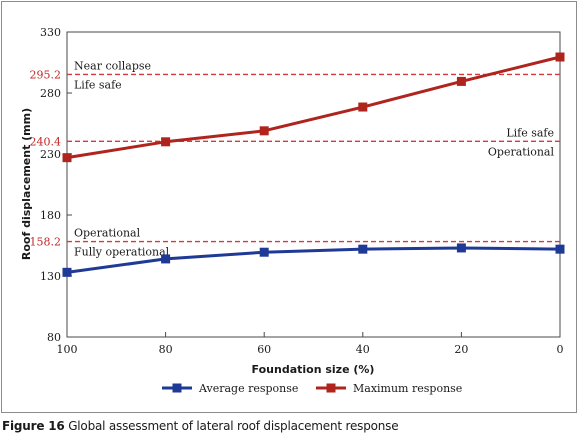 The height and width of the screenshot is (442, 580). Describe the element at coordinates (112, 65) in the screenshot. I see `threshold-zone-above: Near collapse` at that location.